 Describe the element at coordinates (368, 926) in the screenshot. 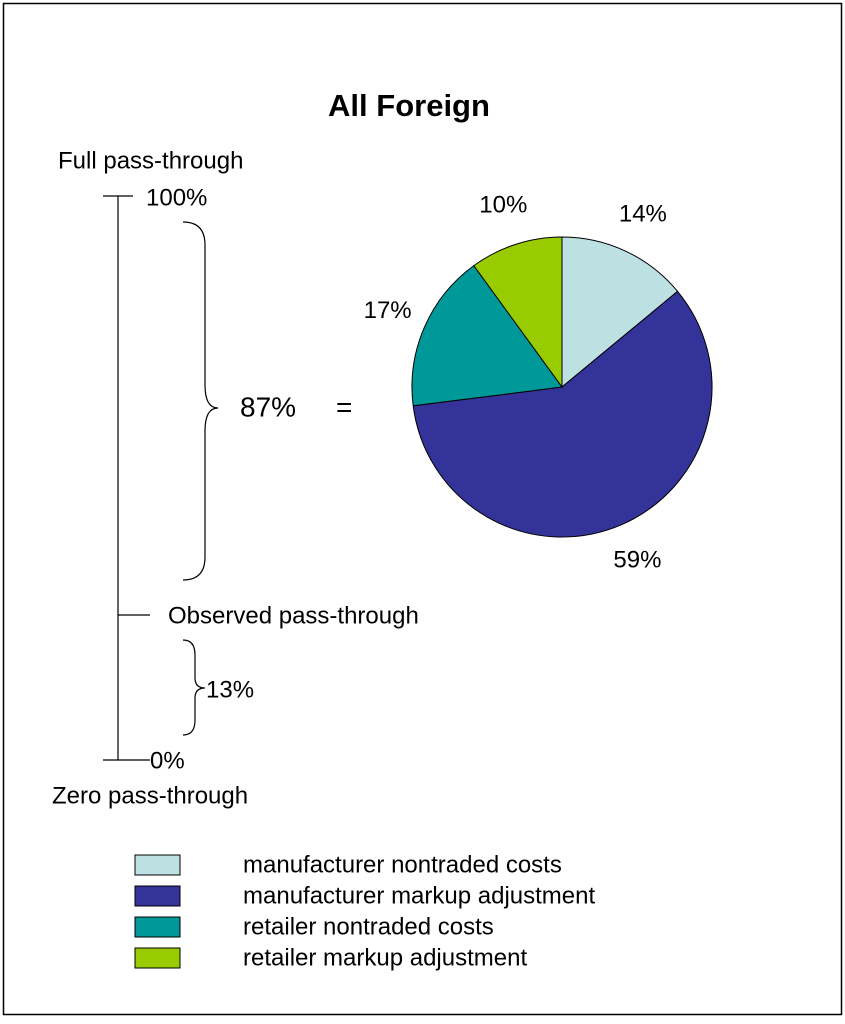

I see `legend-label: retailer nontraded costs` at that location.